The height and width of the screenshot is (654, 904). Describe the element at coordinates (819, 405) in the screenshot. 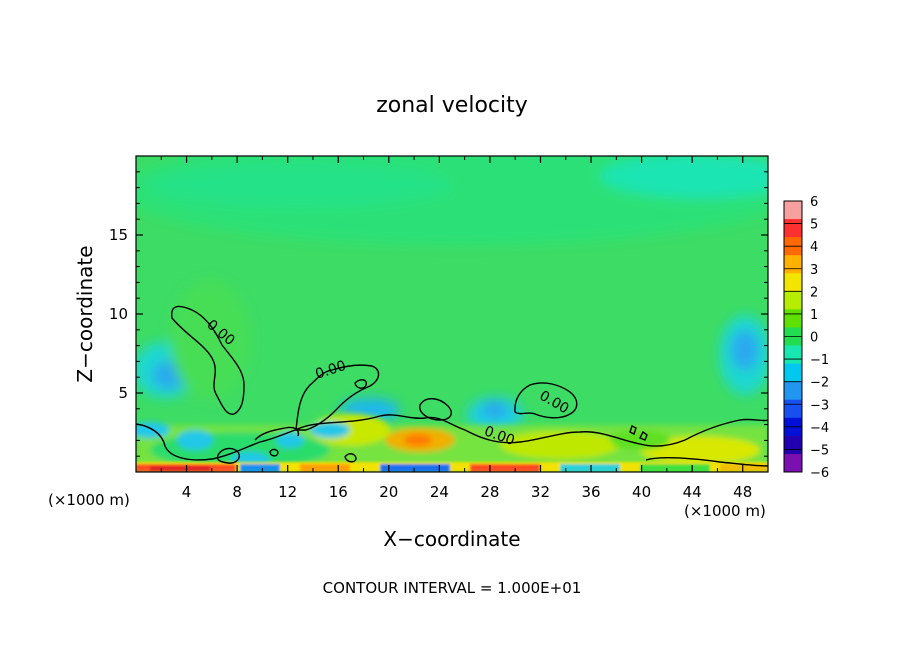

I see `colorbar-tick-label: −3` at that location.